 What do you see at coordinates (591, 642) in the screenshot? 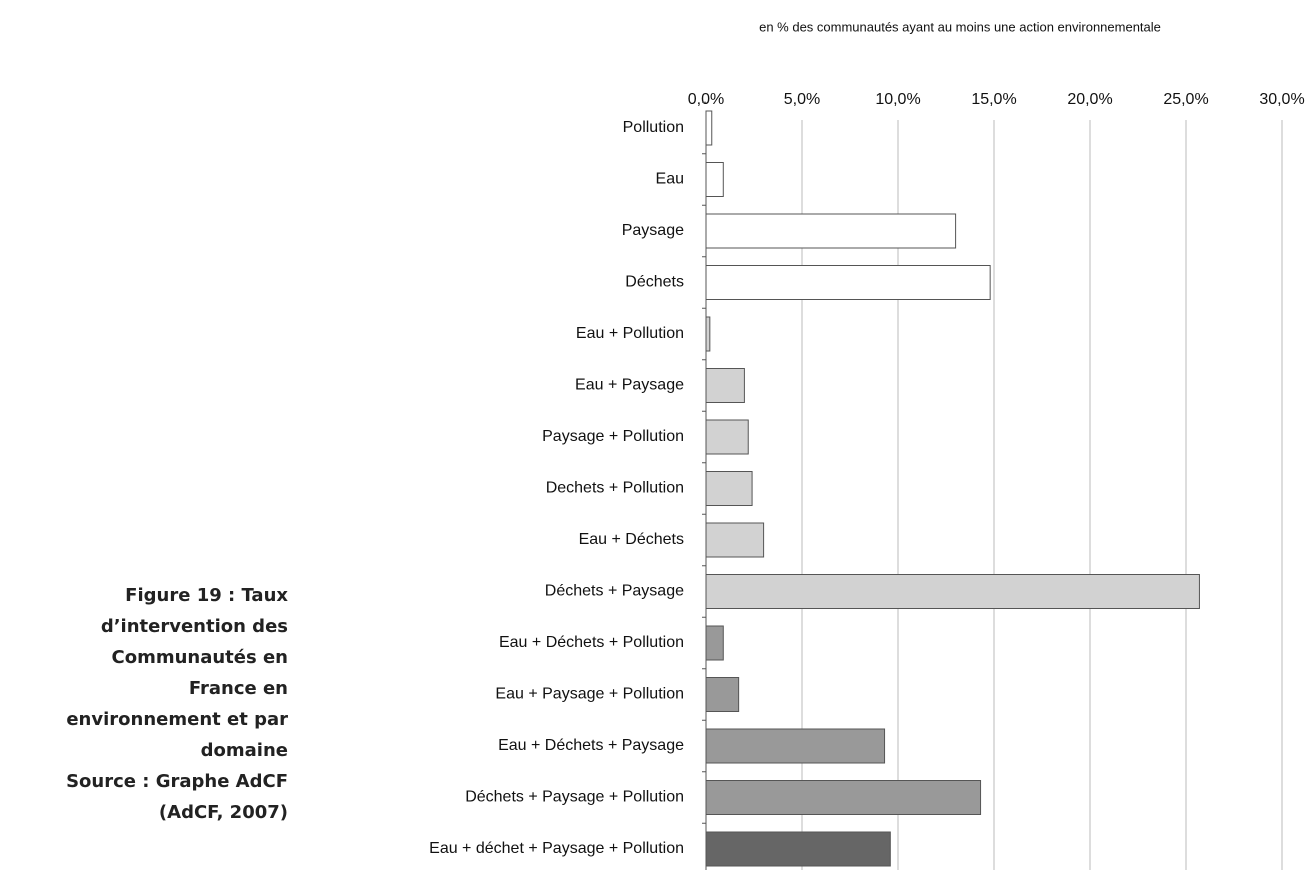
I see `y-tick-label: Eau + Déchets + Pollution` at bounding box center [591, 642].